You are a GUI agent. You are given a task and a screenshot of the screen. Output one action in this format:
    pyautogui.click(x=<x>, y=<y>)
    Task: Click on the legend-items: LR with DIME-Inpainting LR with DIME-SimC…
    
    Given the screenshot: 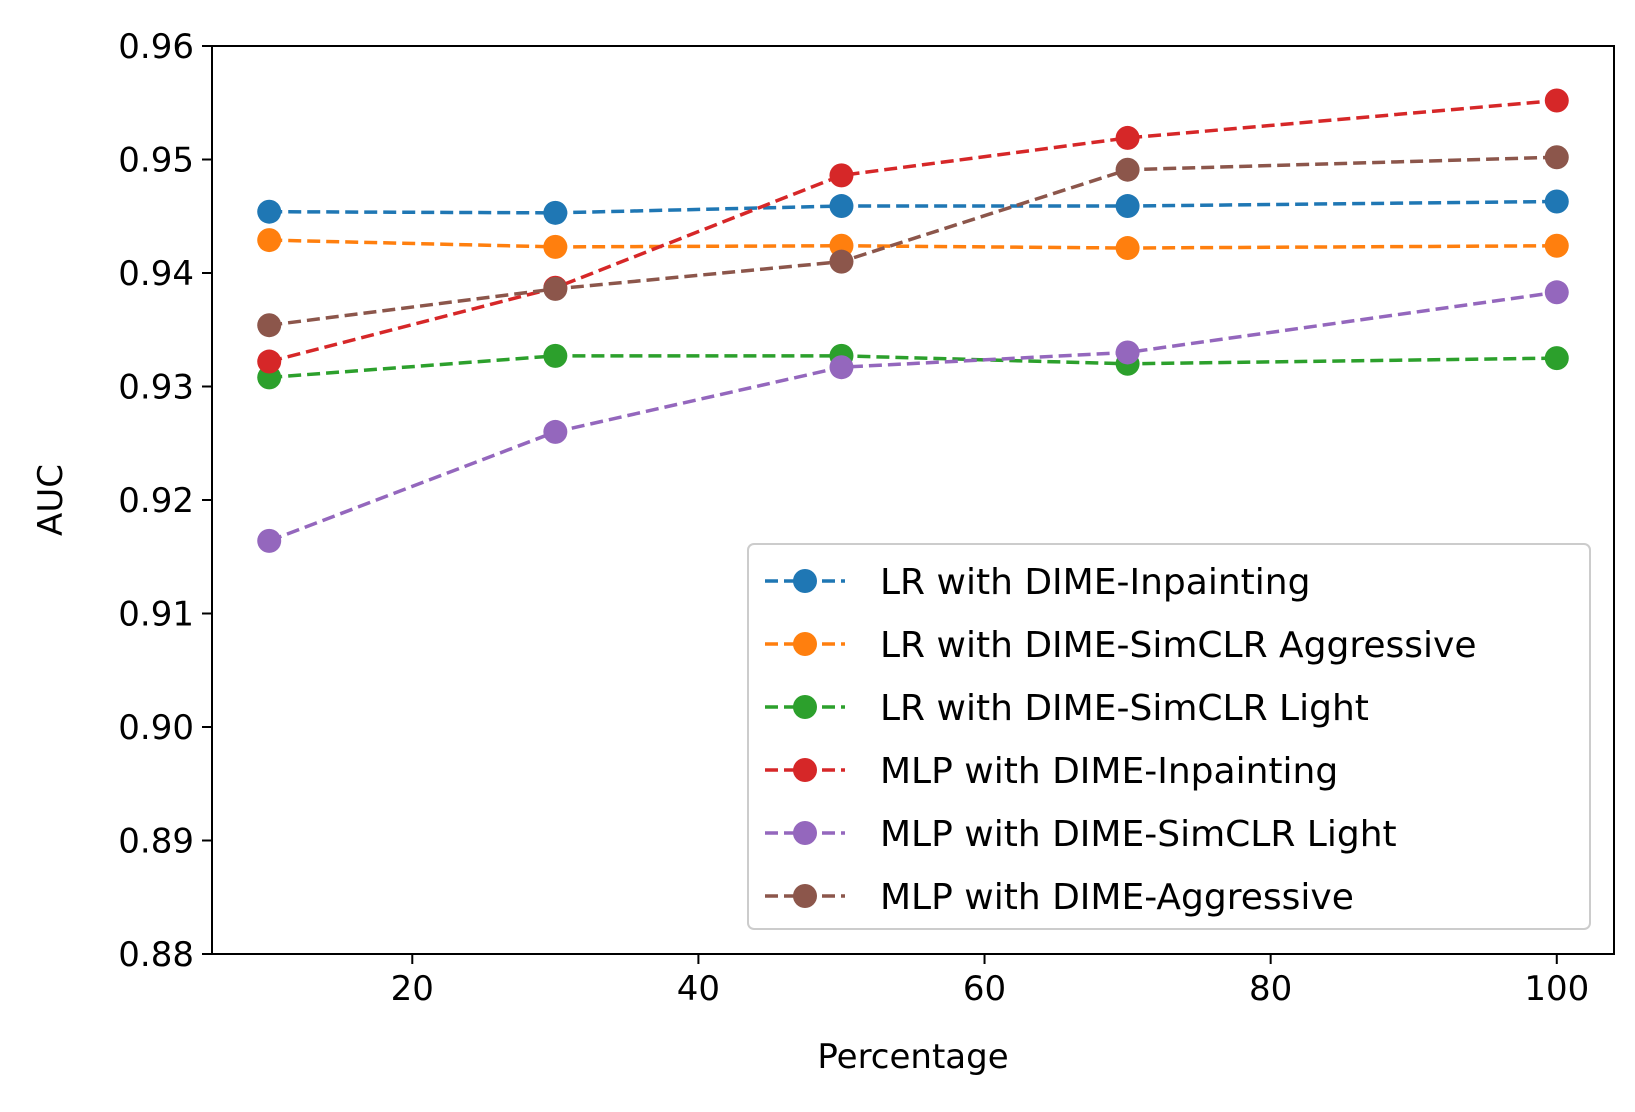 What is the action you would take?
    pyautogui.click(x=1121, y=740)
    